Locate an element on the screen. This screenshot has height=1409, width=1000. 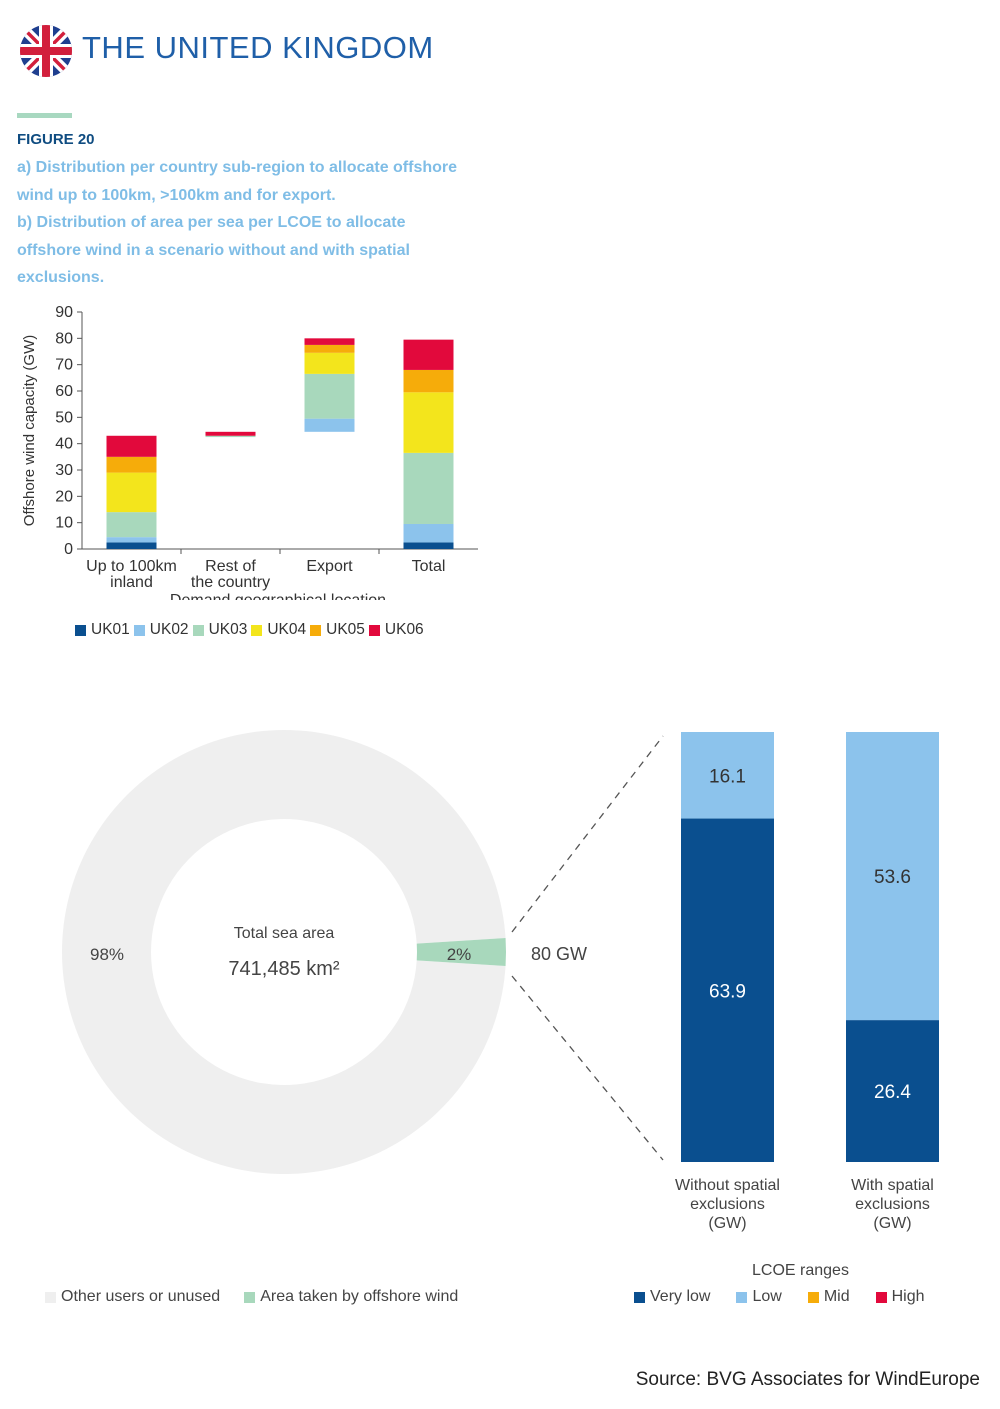
lcoe-legend-title: LCOE ranges is located at coordinates (800, 1270).